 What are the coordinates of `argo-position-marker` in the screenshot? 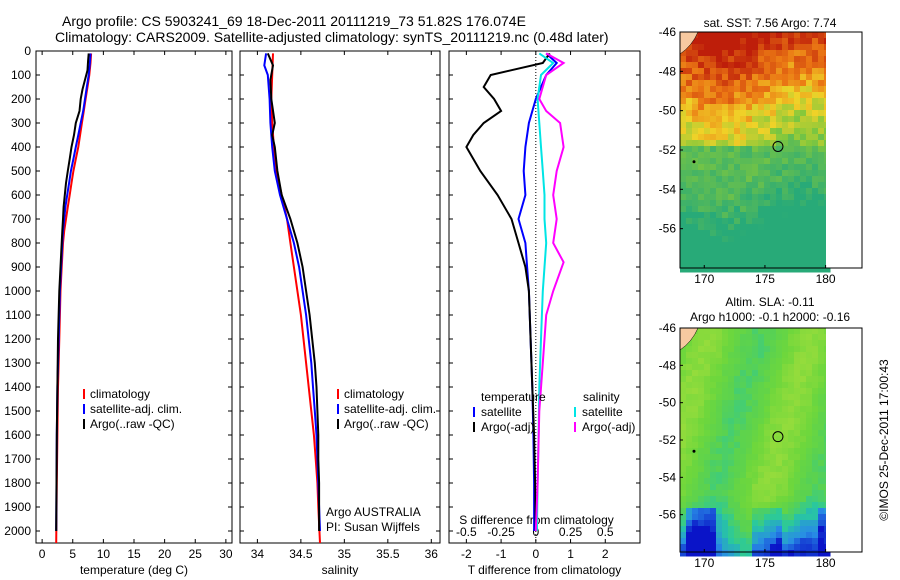 It's located at (778, 146).